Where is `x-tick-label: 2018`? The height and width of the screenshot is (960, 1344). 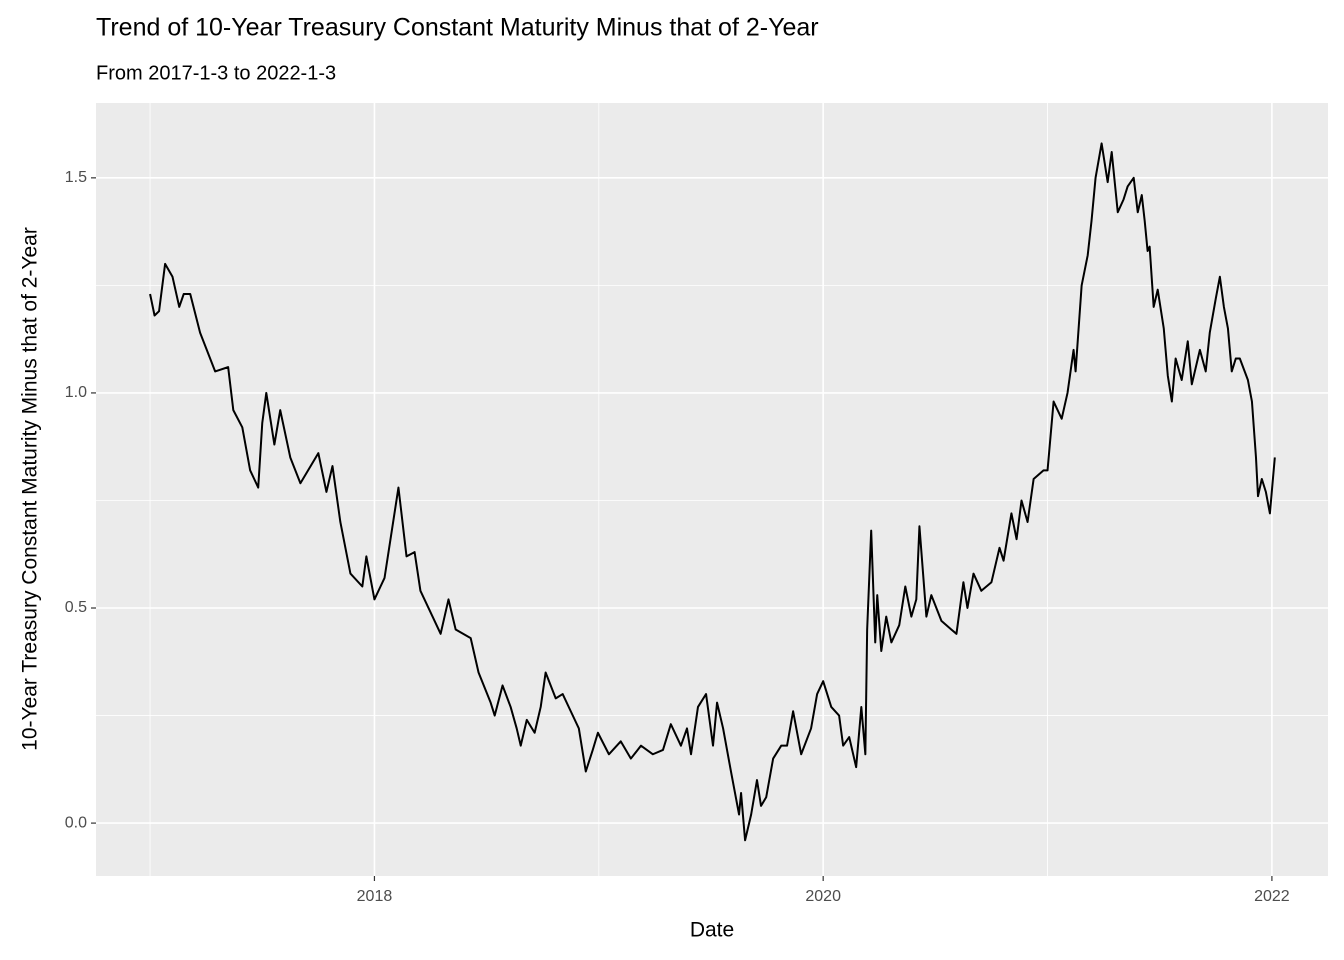 x-tick-label: 2018 is located at coordinates (375, 896).